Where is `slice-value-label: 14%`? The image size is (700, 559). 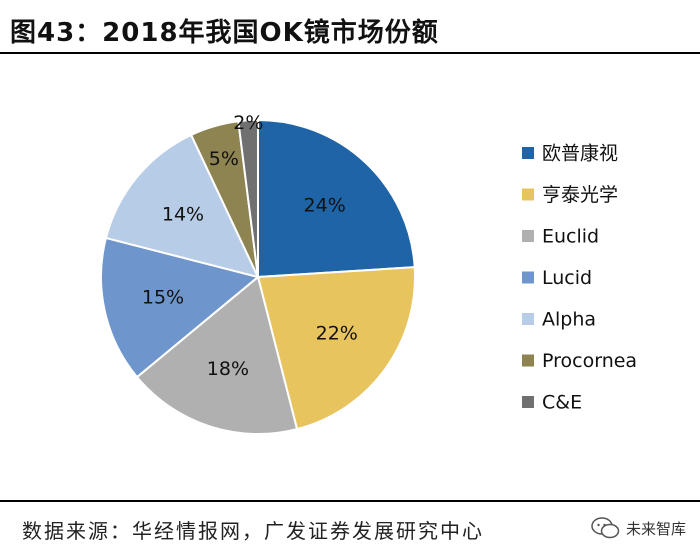
slice-value-label: 14% is located at coordinates (183, 214).